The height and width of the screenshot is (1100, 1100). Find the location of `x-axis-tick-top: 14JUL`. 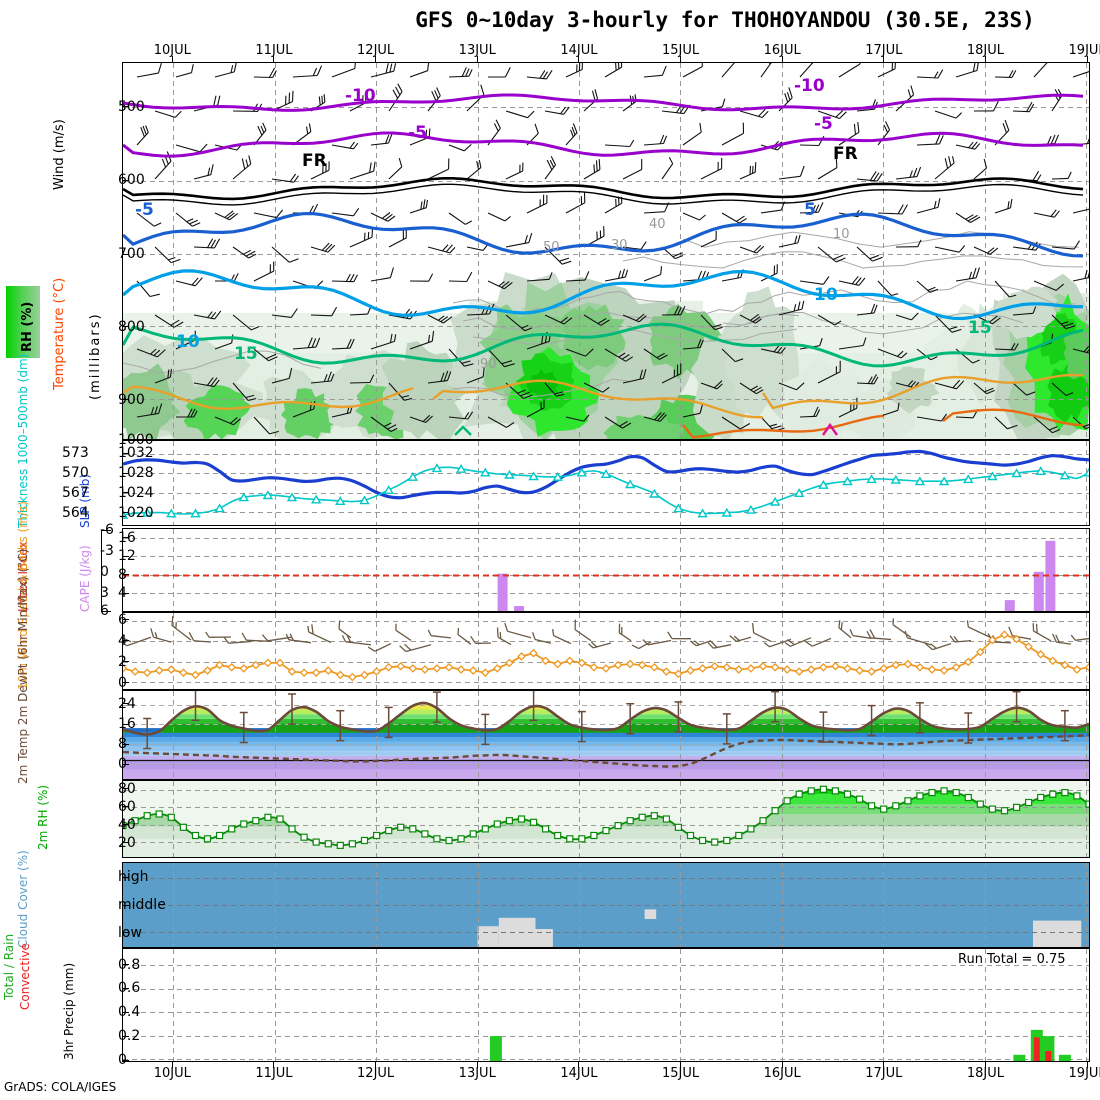

x-axis-tick-top: 14JUL is located at coordinates (579, 50).